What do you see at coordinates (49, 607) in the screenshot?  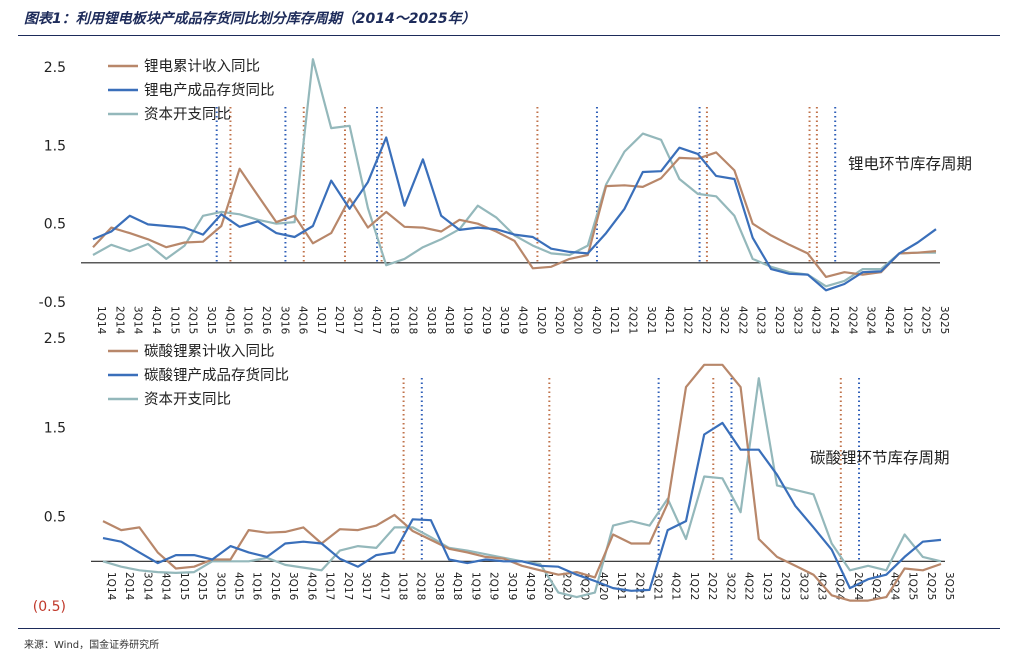 I see `y-tick-label: (0.5)` at bounding box center [49, 607].